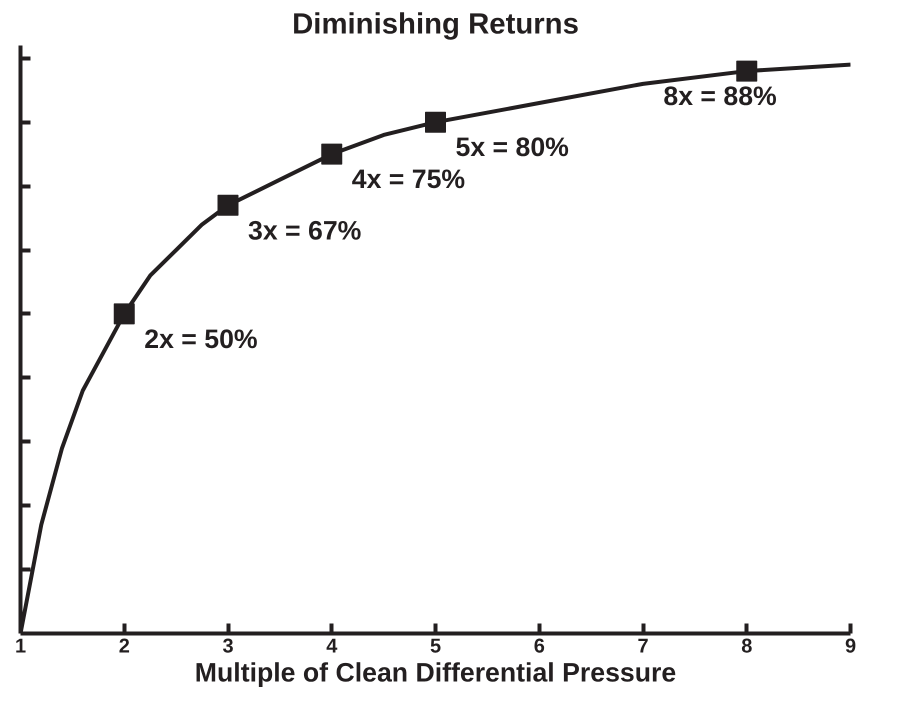 The height and width of the screenshot is (701, 914). What do you see at coordinates (305, 230) in the screenshot?
I see `data-label: 3x = 67%` at bounding box center [305, 230].